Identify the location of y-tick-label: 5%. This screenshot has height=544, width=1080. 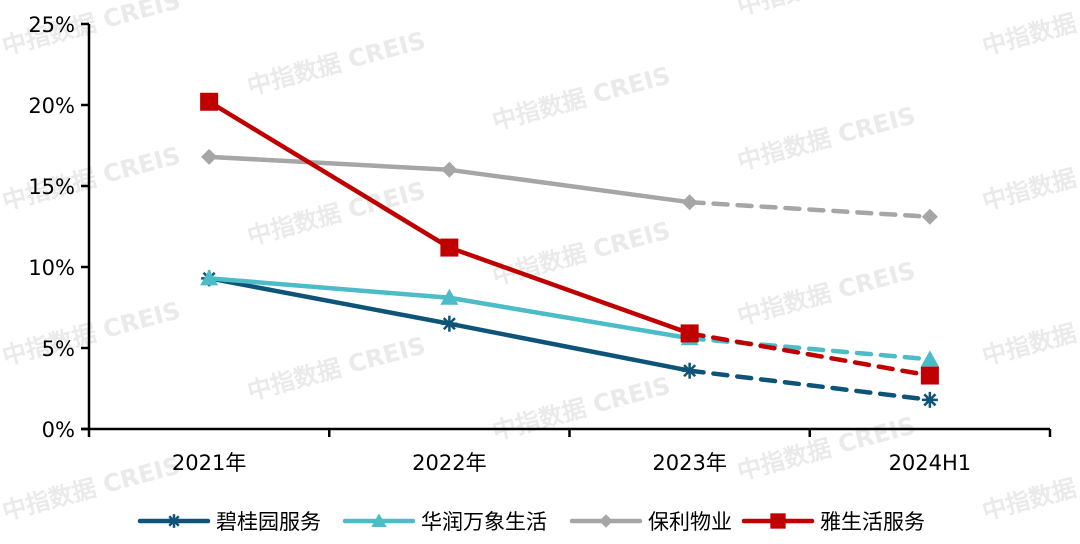
(58, 349).